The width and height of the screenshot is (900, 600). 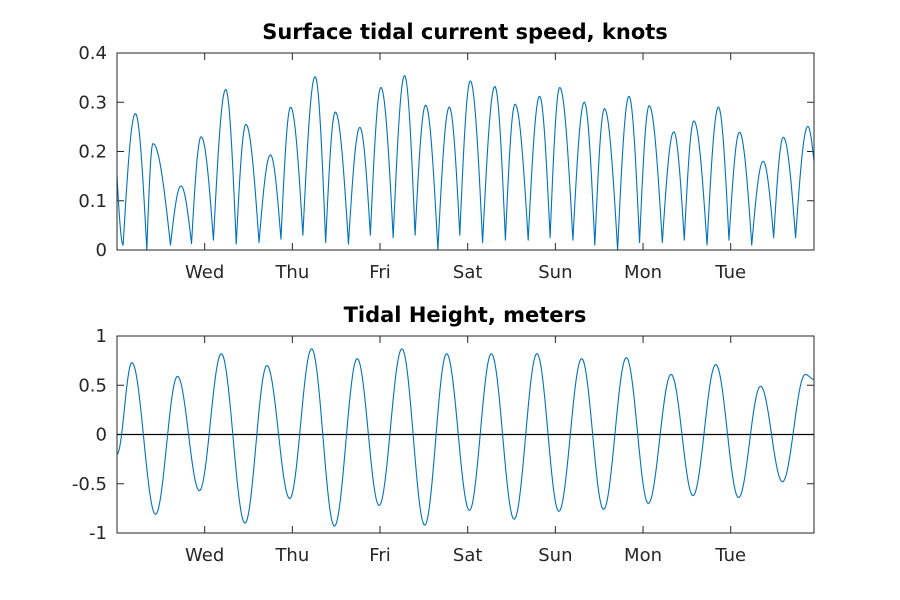 I want to click on chart-title: Surface tidal current speed, knots, so click(x=465, y=32).